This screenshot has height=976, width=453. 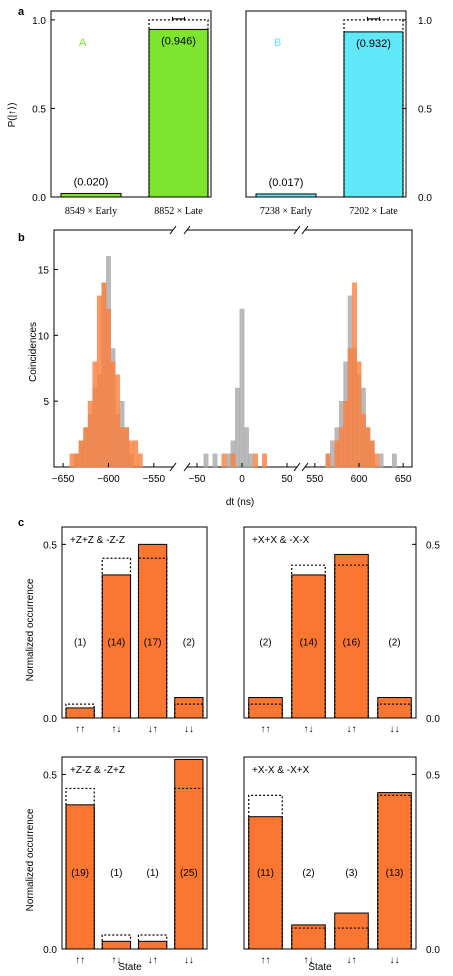 I want to click on x-tick-label: 50, so click(x=287, y=479).